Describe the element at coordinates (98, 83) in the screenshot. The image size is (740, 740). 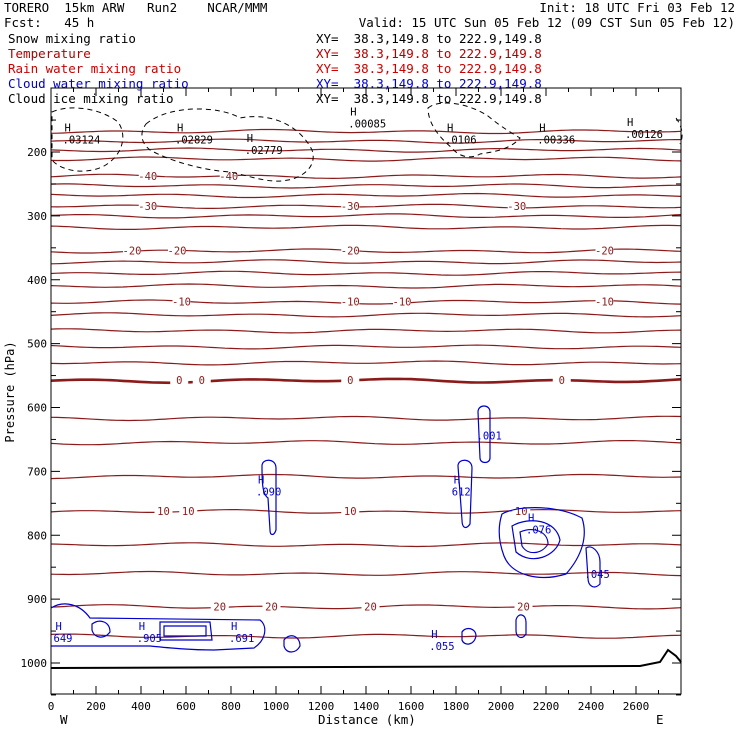
I see `legend-cloud-water: Cloud water mixing ratio` at that location.